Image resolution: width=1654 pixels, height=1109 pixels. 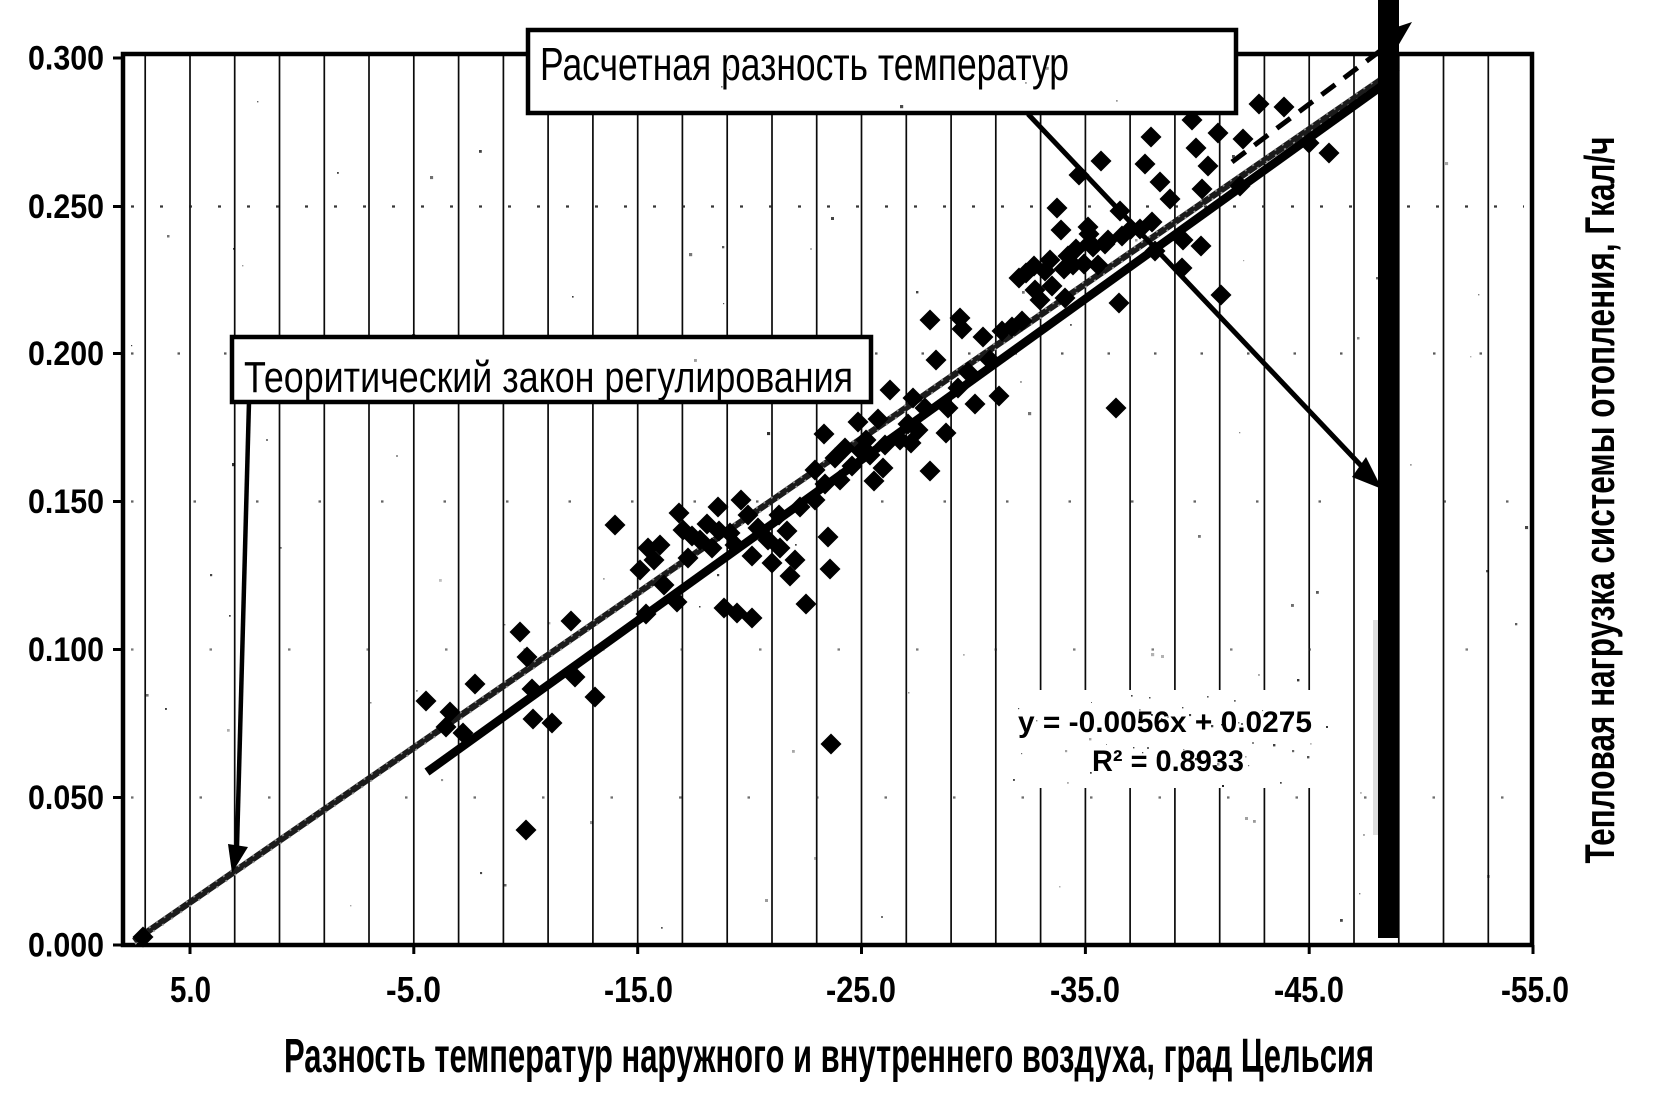 What do you see at coordinates (638, 989) in the screenshot?
I see `svg-text: -15.0` at bounding box center [638, 989].